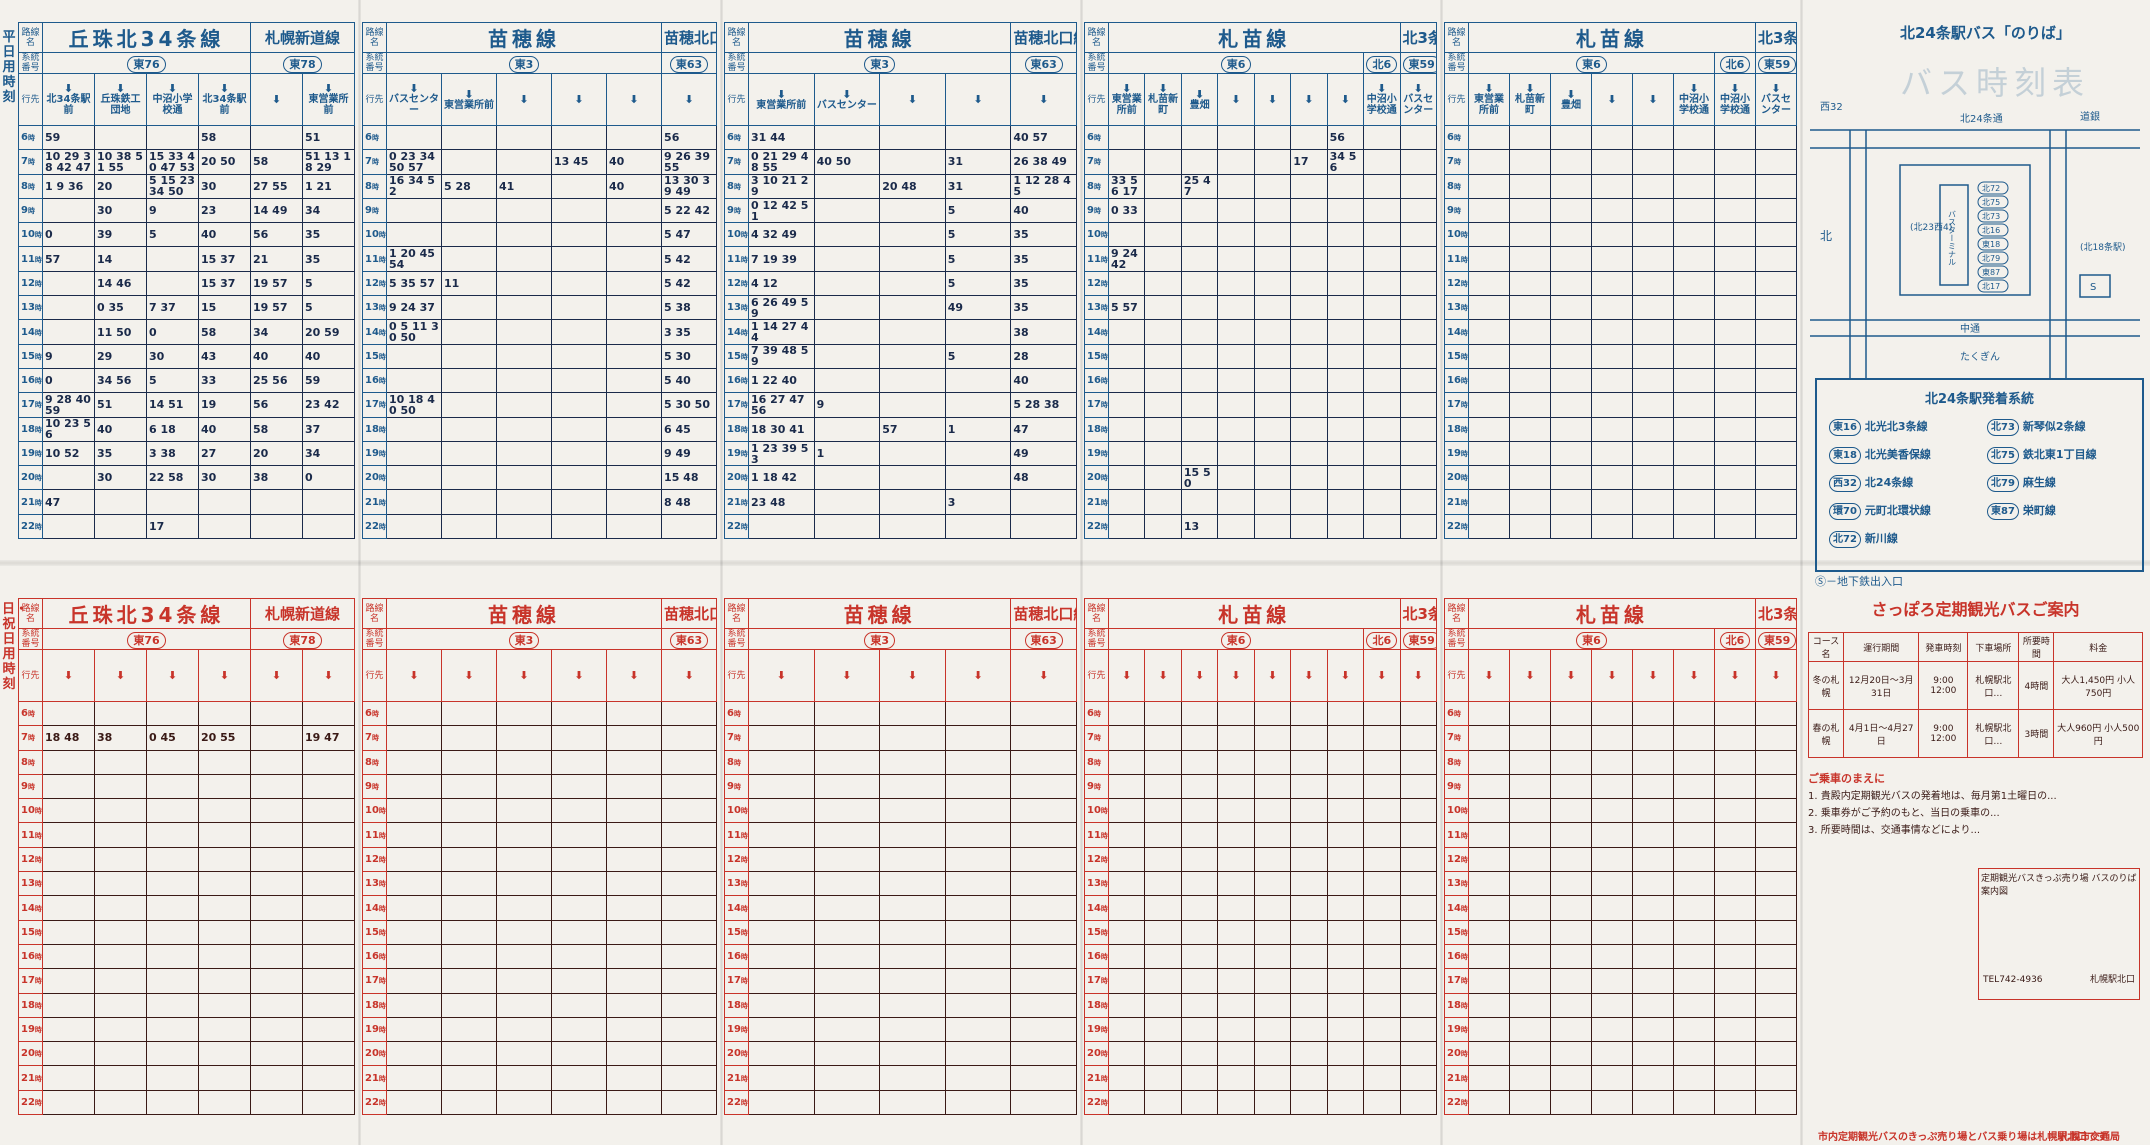  I want to click on hour-cell: 18時, so click(736, 1005).